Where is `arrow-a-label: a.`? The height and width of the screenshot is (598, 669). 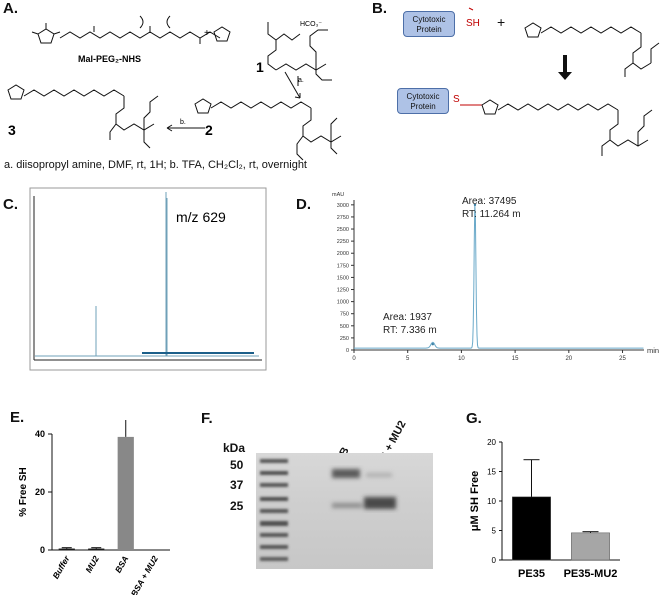
arrow-a-label: a. is located at coordinates (301, 80).